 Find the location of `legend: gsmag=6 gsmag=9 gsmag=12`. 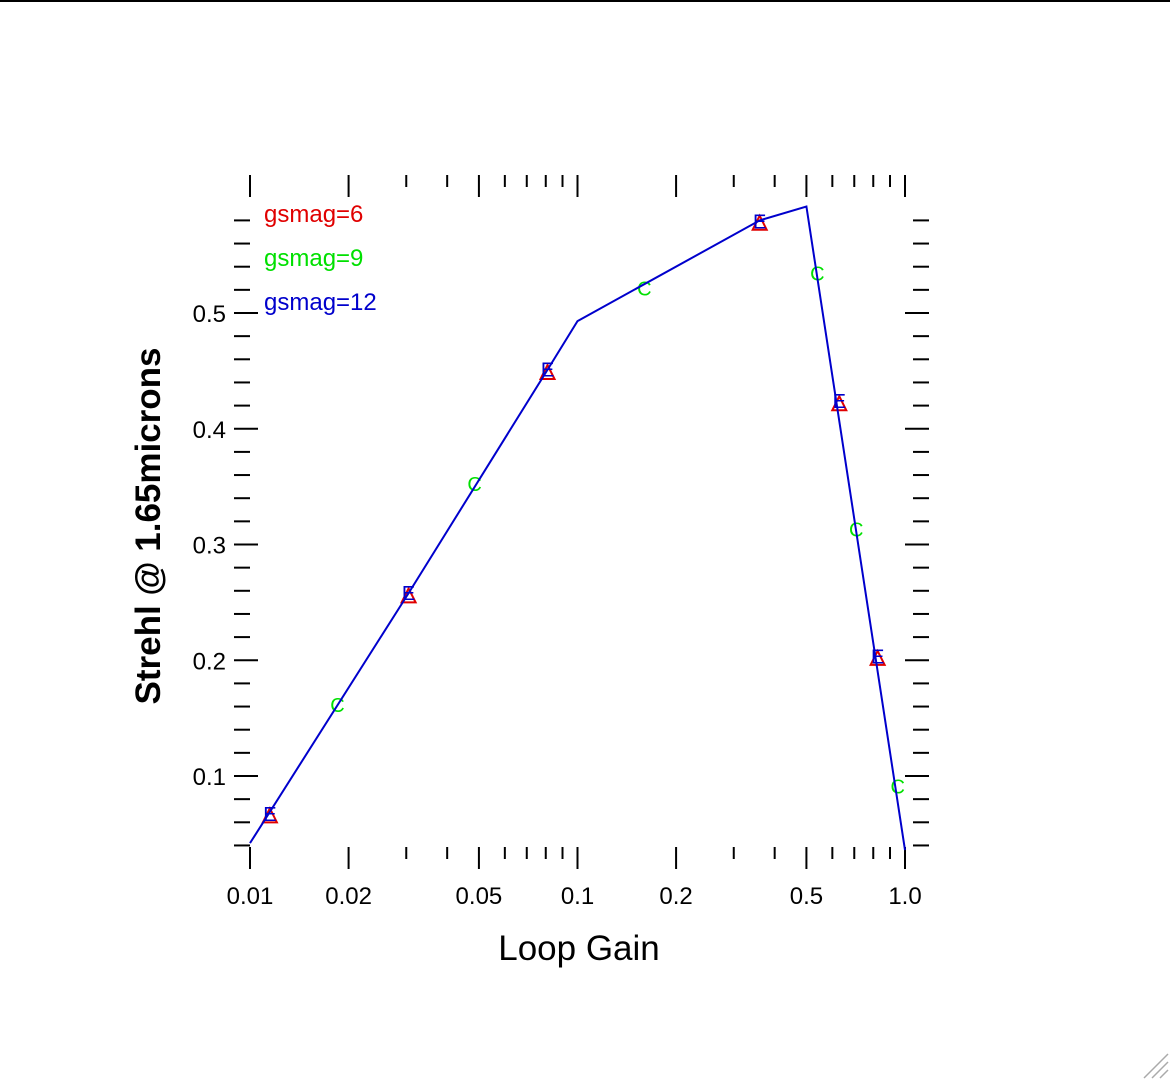

legend: gsmag=6 gsmag=9 gsmag=12 is located at coordinates (320, 258).